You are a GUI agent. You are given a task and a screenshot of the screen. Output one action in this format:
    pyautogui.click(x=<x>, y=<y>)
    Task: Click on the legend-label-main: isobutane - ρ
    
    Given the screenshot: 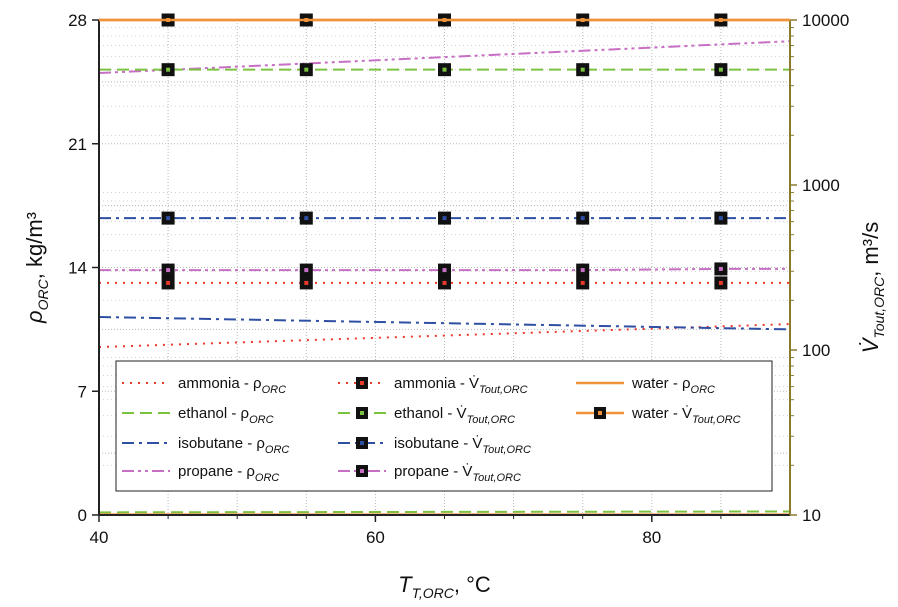 What is the action you would take?
    pyautogui.click(x=221, y=443)
    